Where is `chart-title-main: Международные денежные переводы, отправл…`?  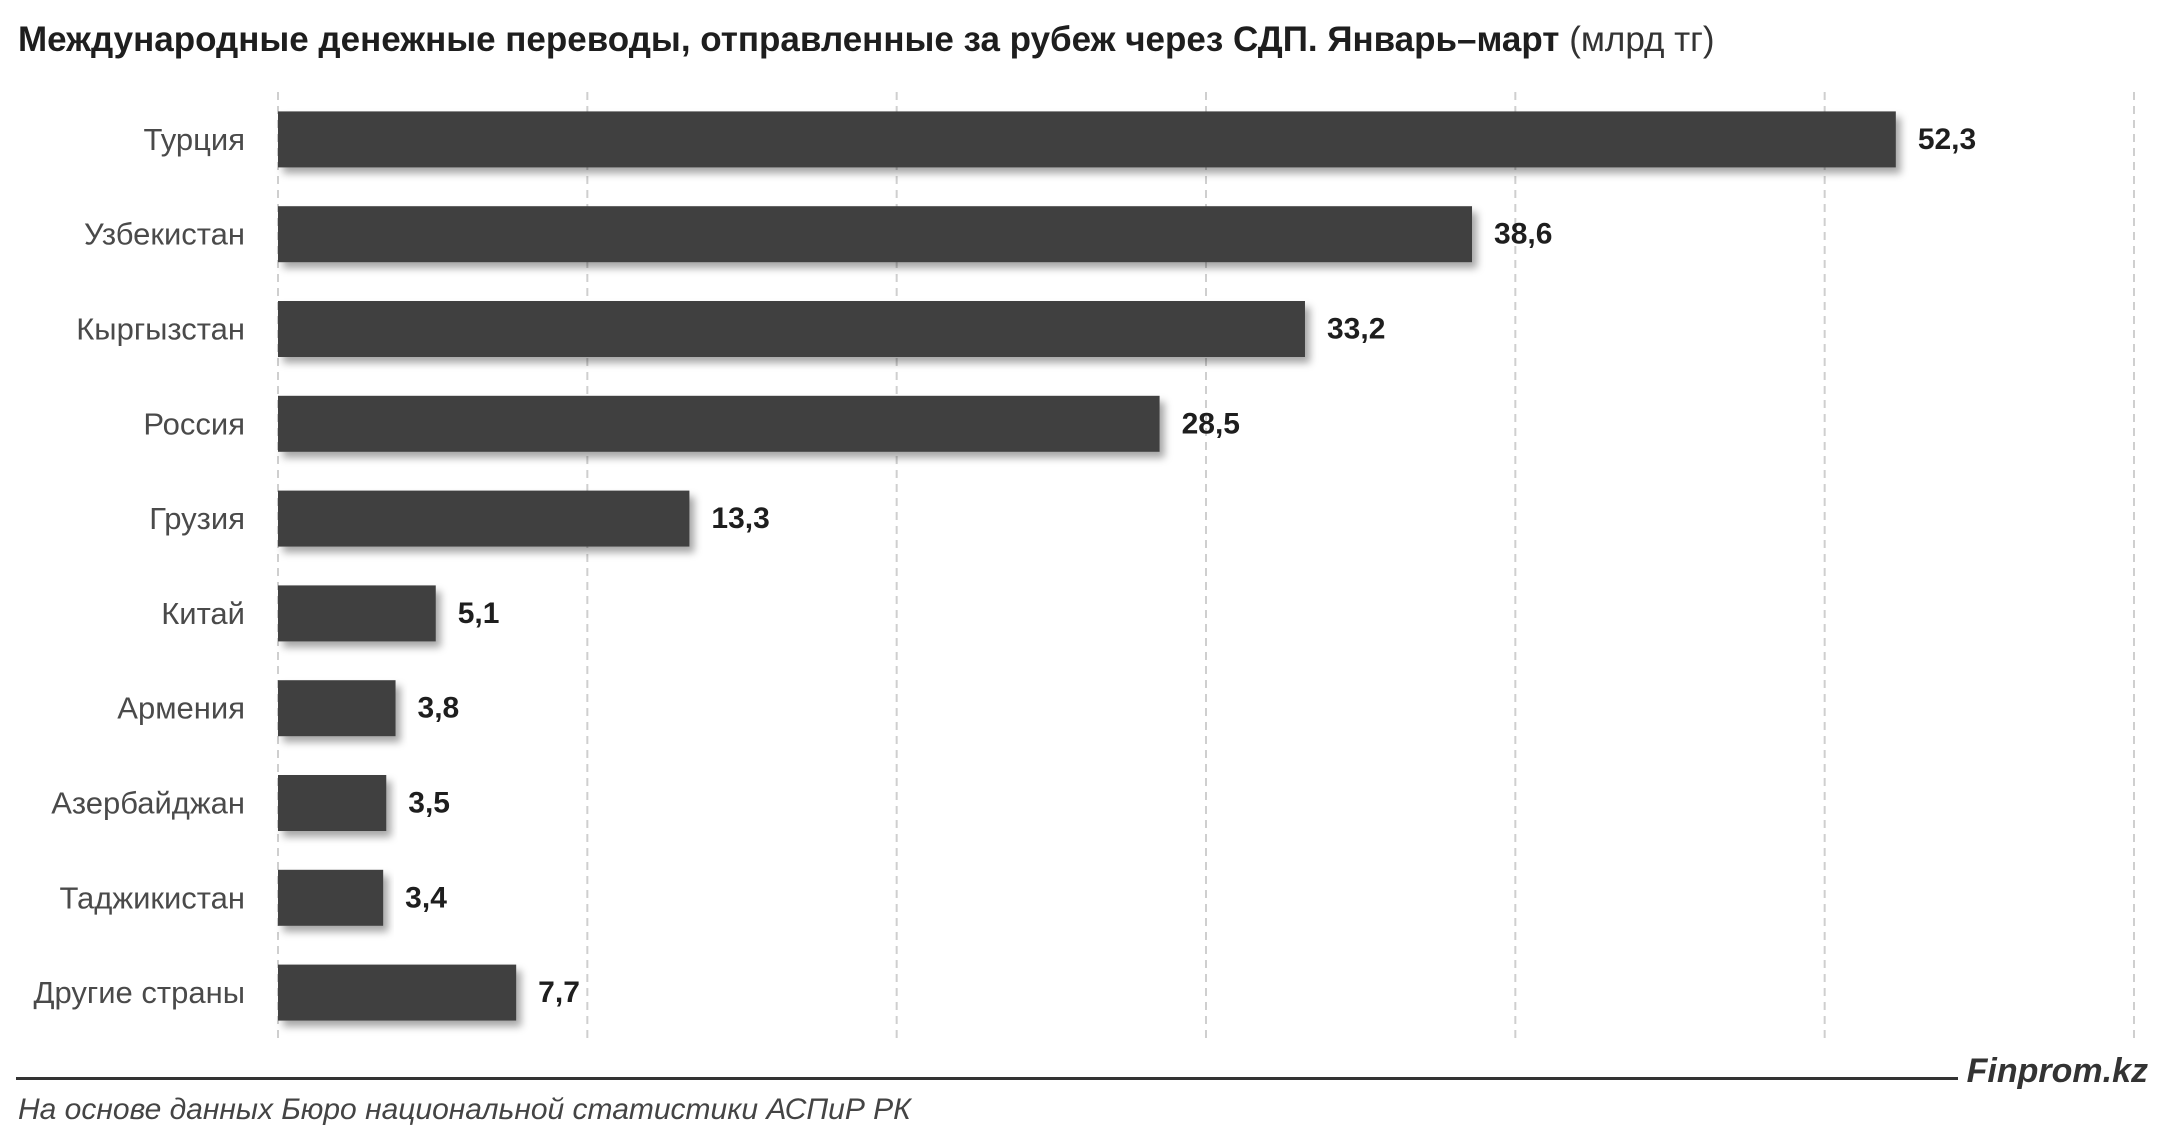 chart-title-main: Международные денежные переводы, отправл… is located at coordinates (789, 39).